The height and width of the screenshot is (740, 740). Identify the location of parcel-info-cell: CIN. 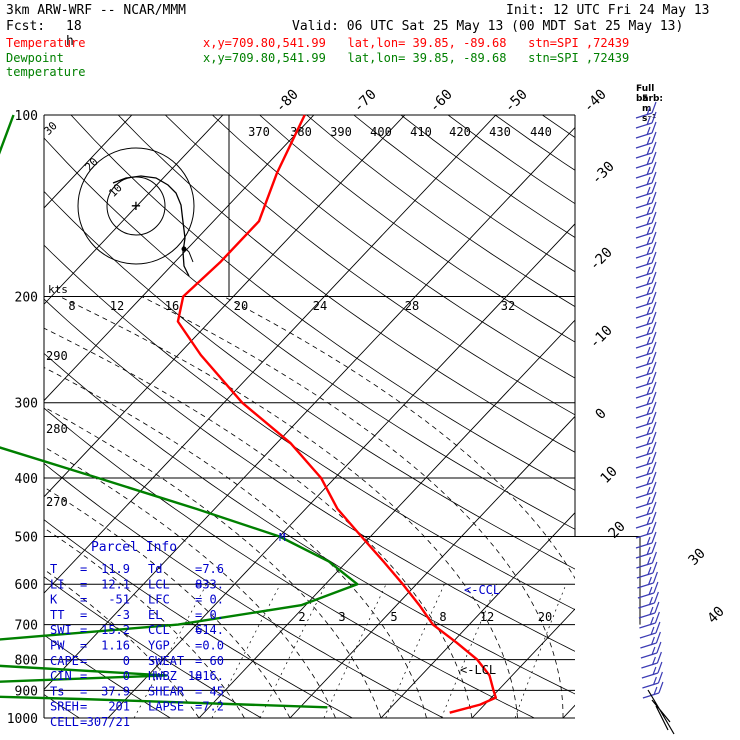
(61, 676).